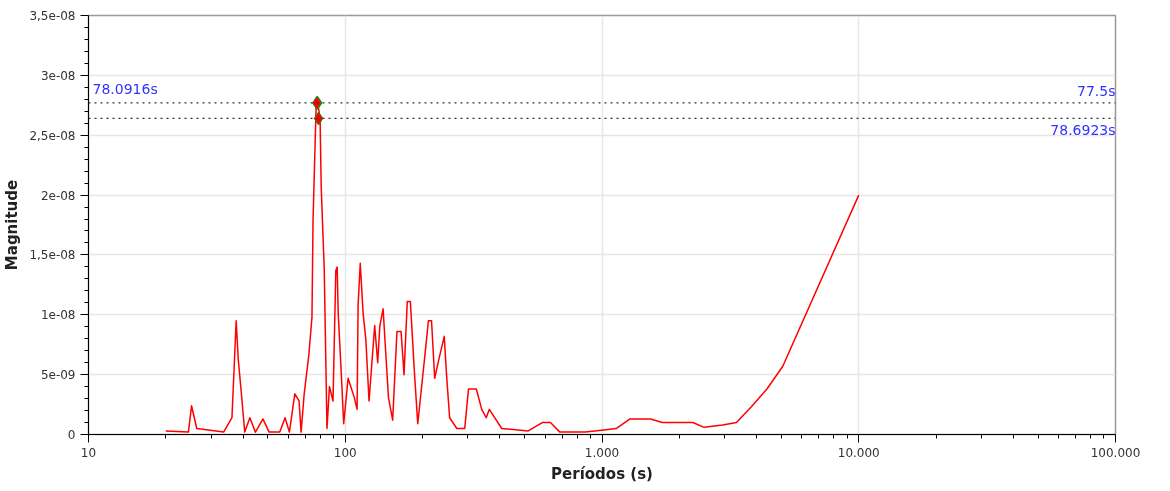  What do you see at coordinates (12, 225) in the screenshot?
I see `y-axis-title: Magnitude` at bounding box center [12, 225].